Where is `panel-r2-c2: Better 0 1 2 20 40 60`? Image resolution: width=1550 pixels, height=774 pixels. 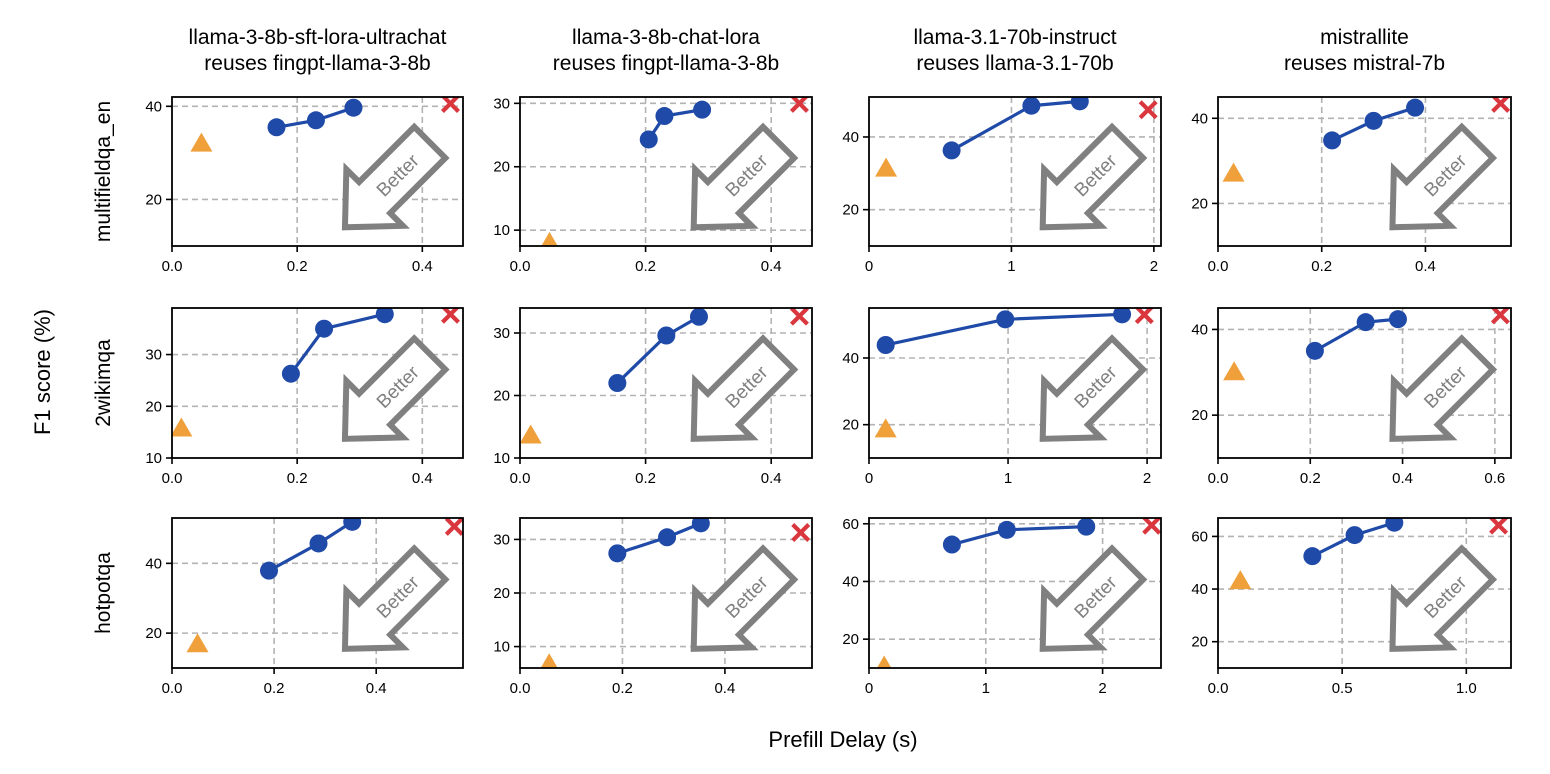 panel-r2-c2: Better 0 1 2 20 40 60 is located at coordinates (1002, 606).